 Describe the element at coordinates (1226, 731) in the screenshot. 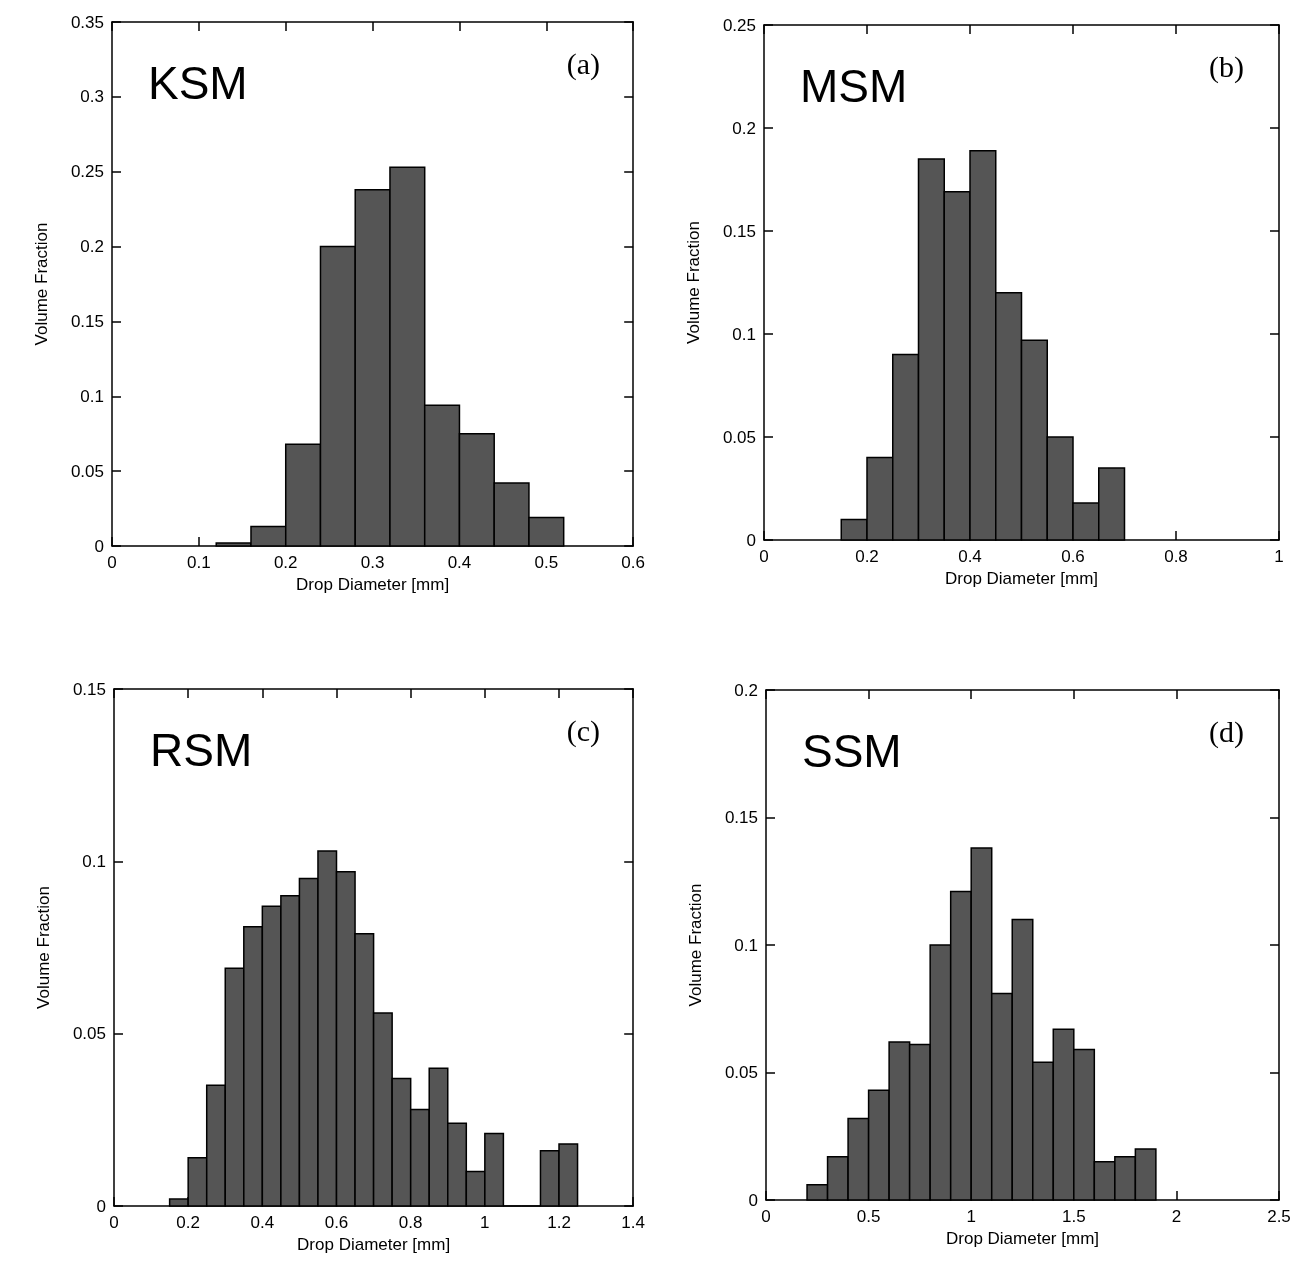

I see `annotation: (d)` at that location.